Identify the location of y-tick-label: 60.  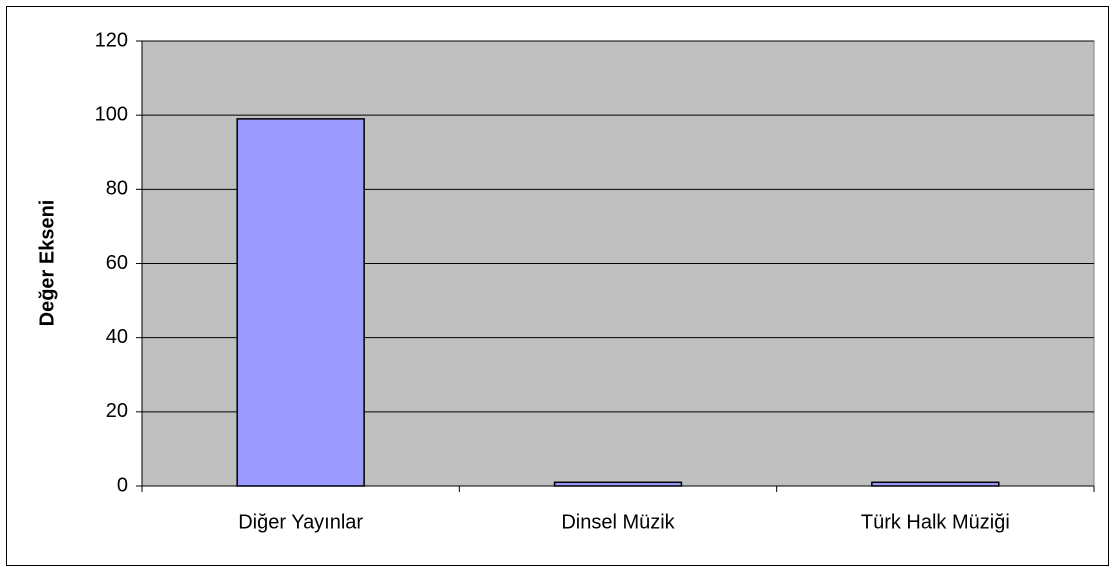
(117, 263).